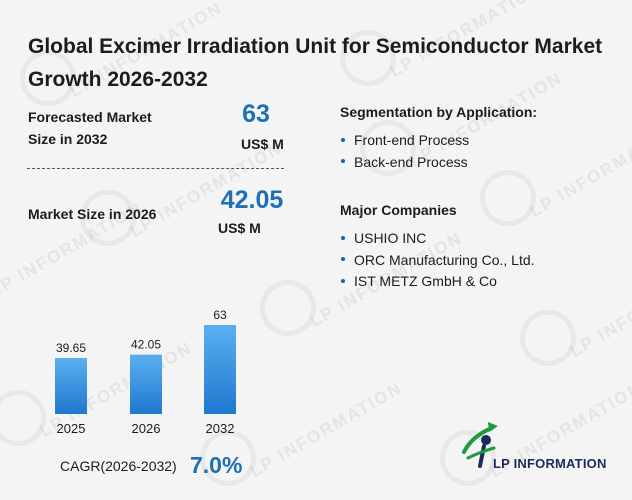 The width and height of the screenshot is (632, 500). Describe the element at coordinates (262, 144) in the screenshot. I see `forecast-unit: US$ M` at that location.